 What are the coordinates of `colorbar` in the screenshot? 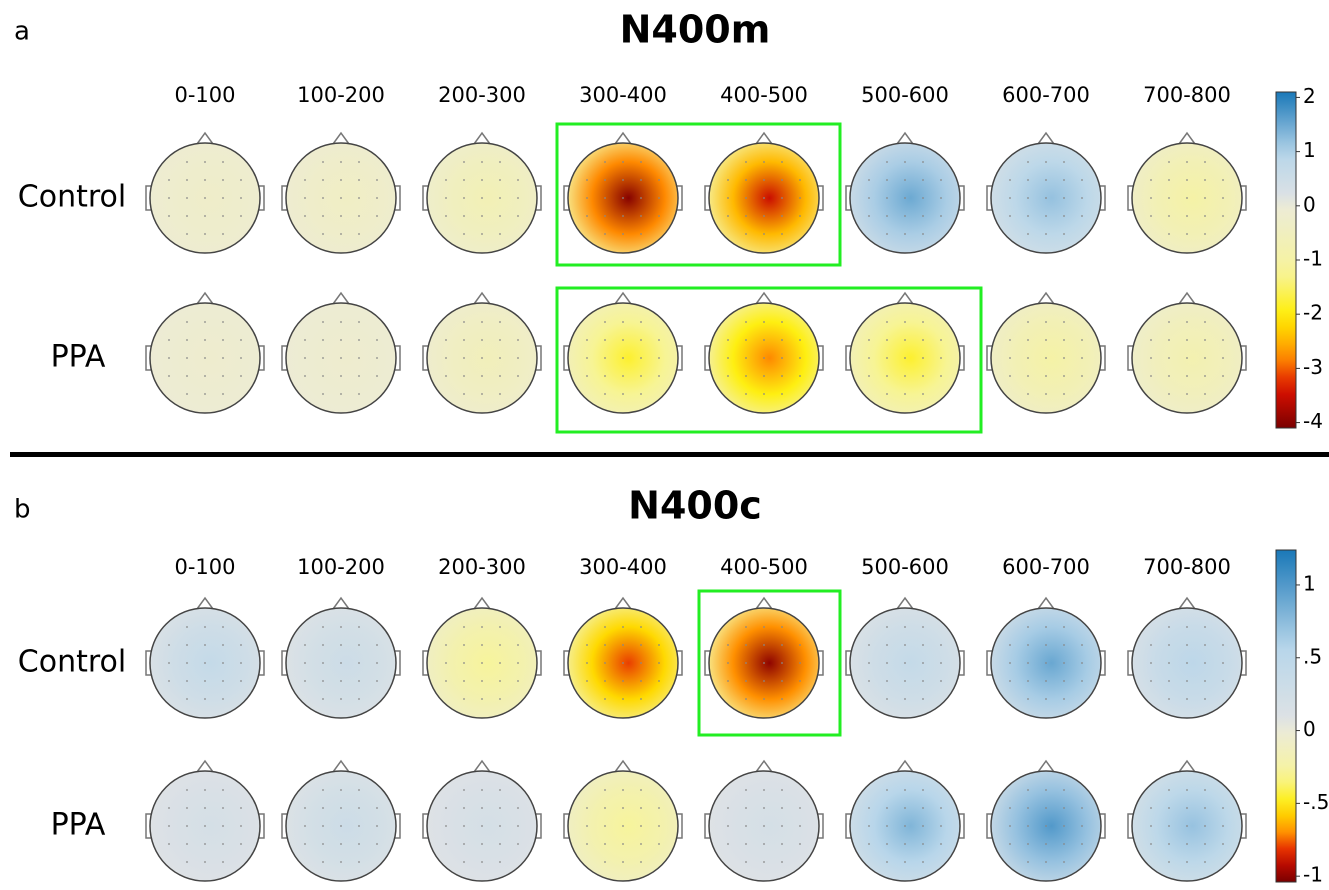 It's located at (1286, 716).